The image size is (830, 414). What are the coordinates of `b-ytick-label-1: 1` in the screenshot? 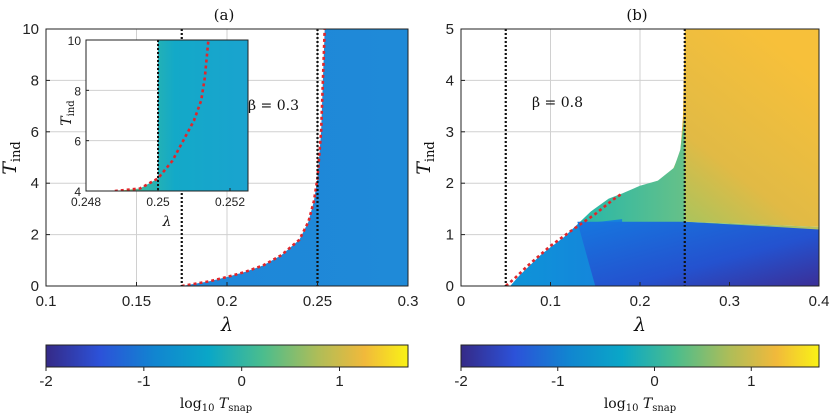 It's located at (450, 235).